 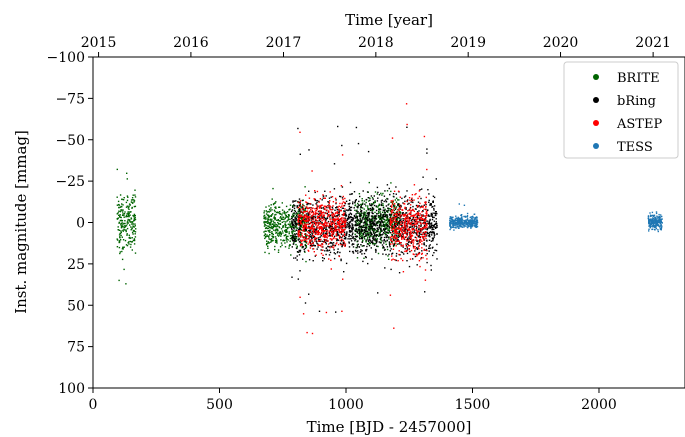 I want to click on series-astep, so click(x=362, y=219).